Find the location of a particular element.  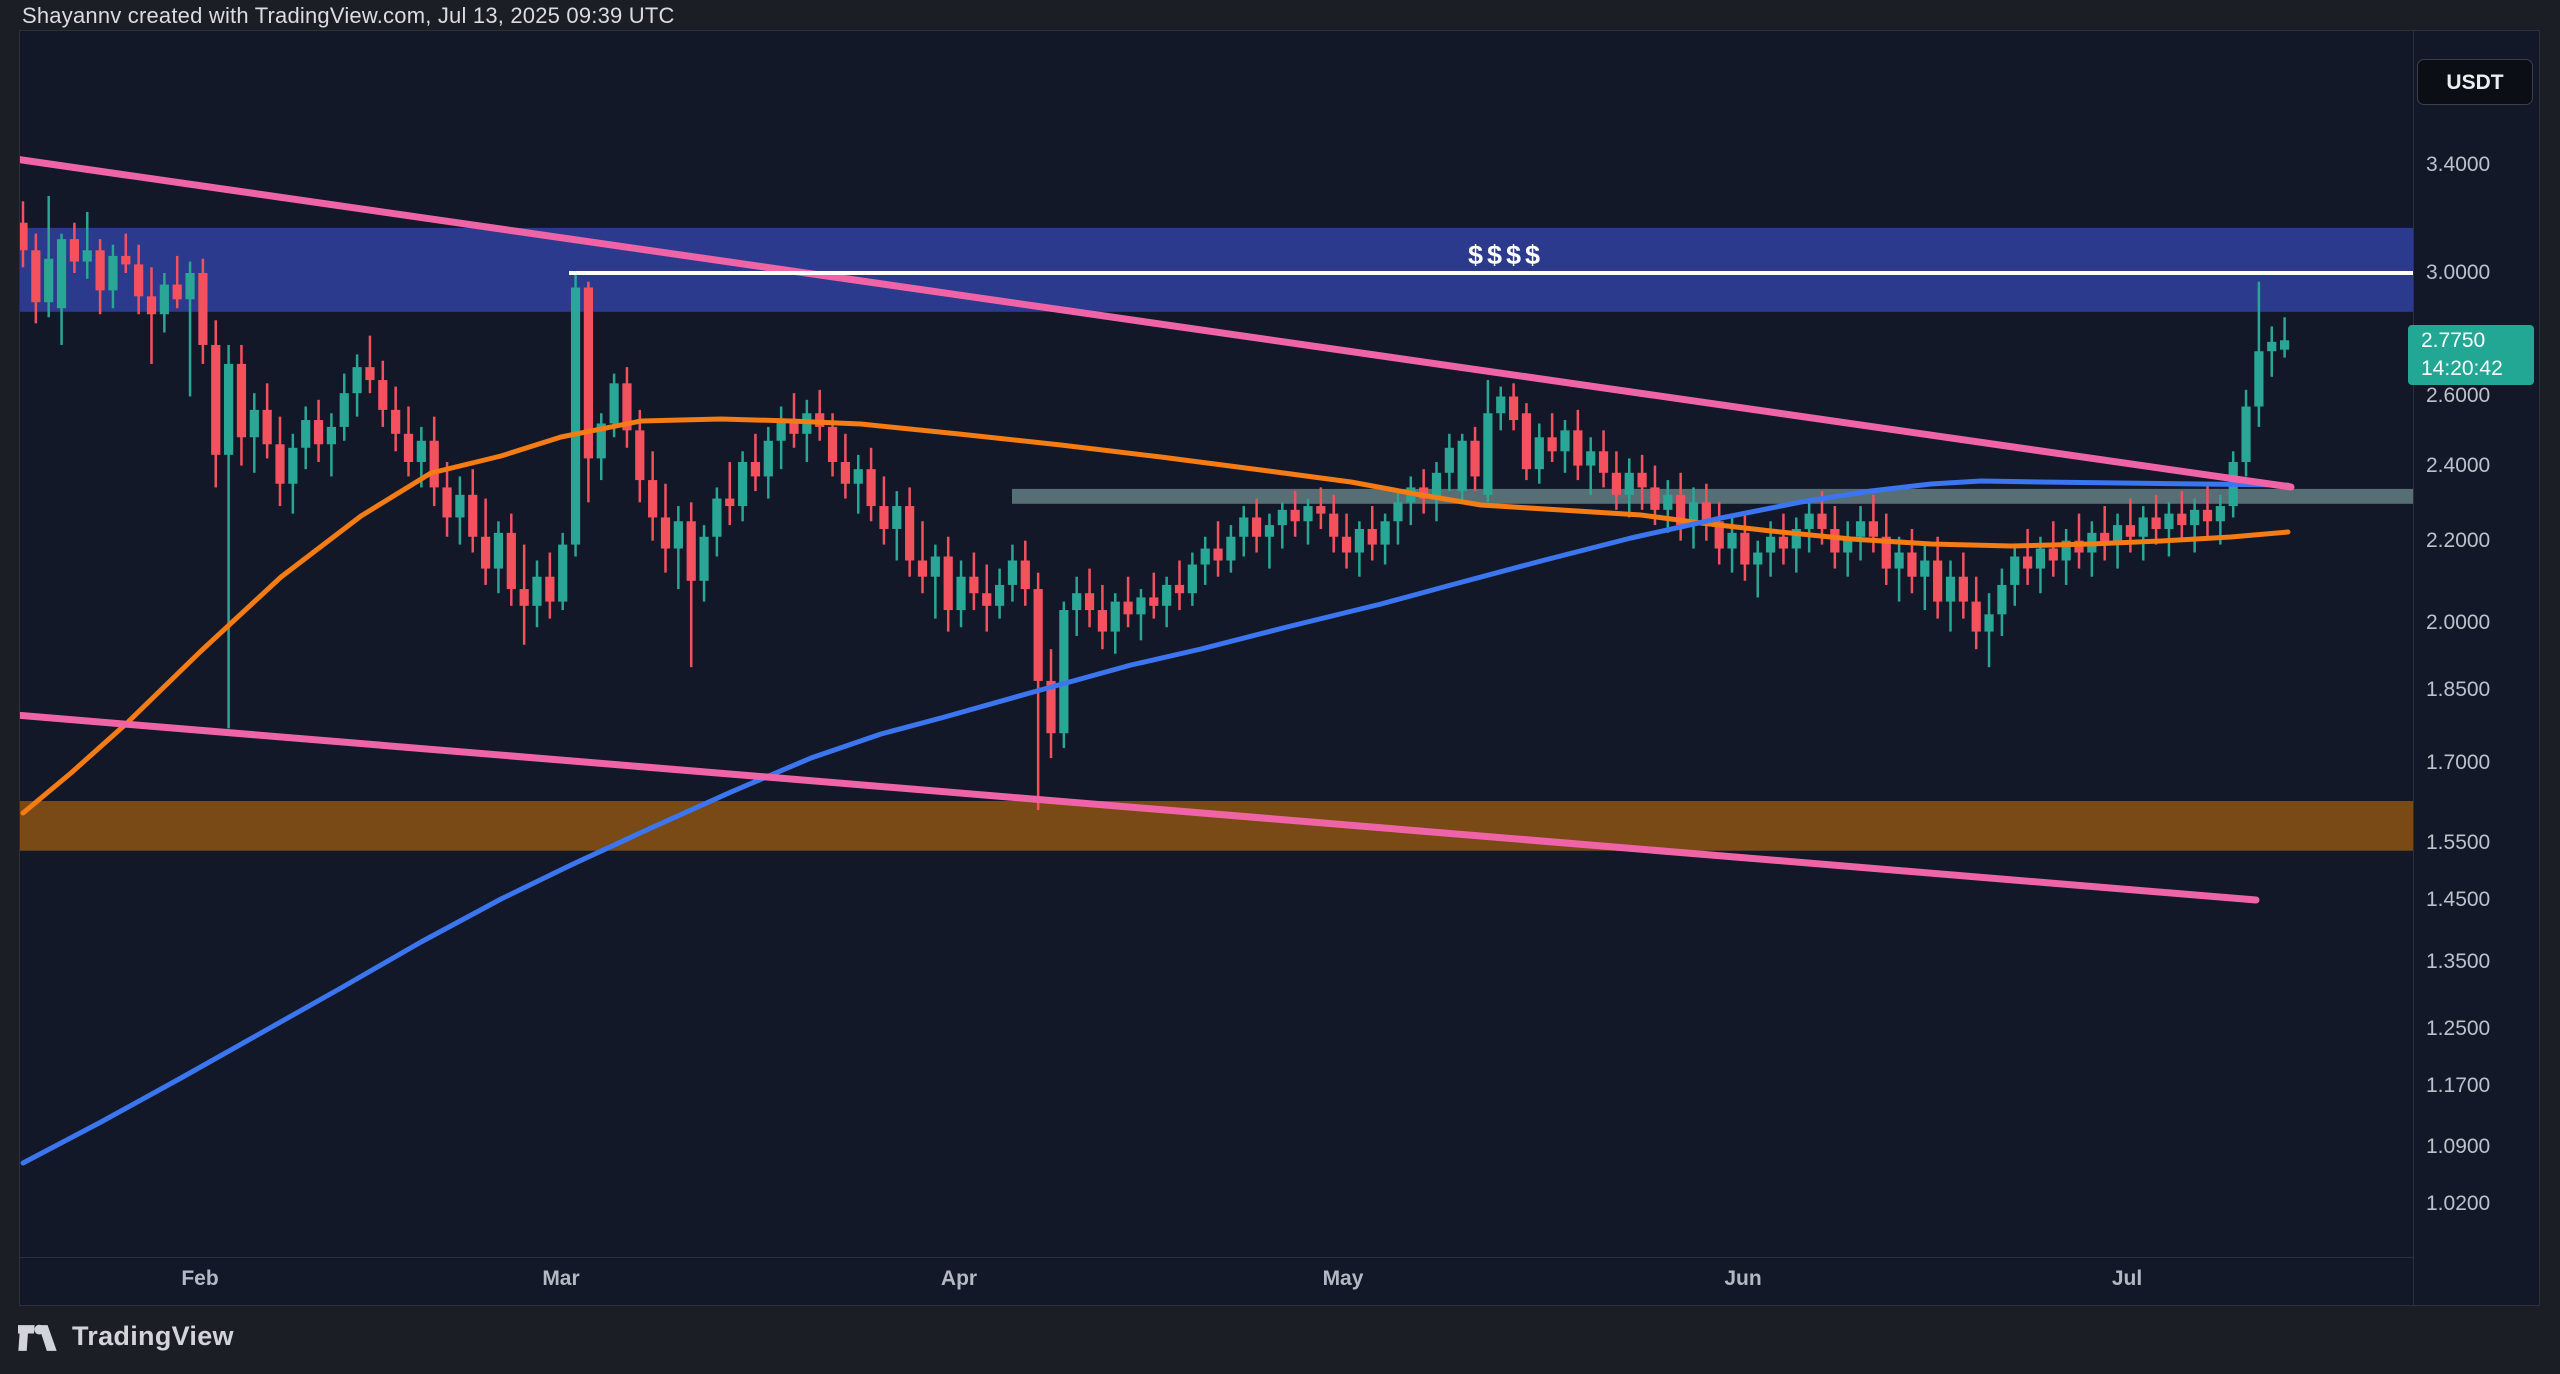

trendline-pink-lower is located at coordinates (1140, 807).